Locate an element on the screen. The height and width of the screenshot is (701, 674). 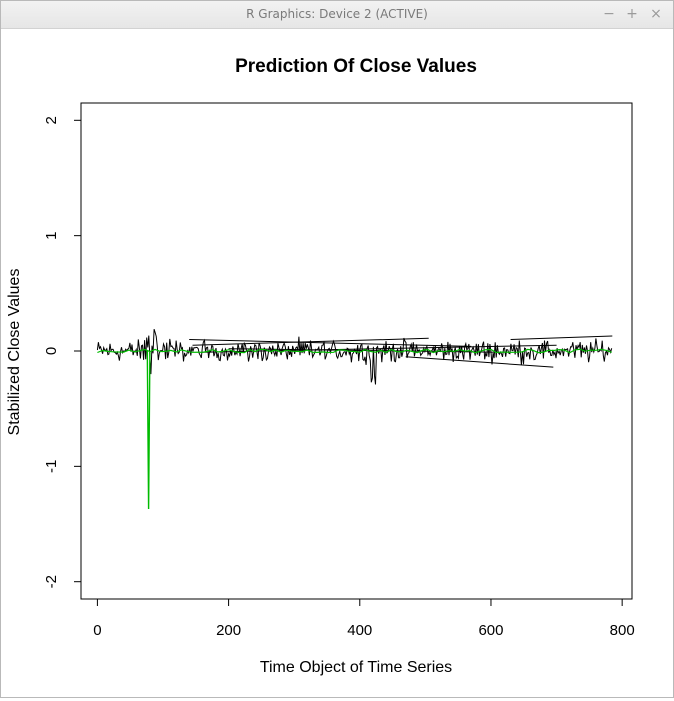
x-axis: 0 200 400 600 800 is located at coordinates (364, 618).